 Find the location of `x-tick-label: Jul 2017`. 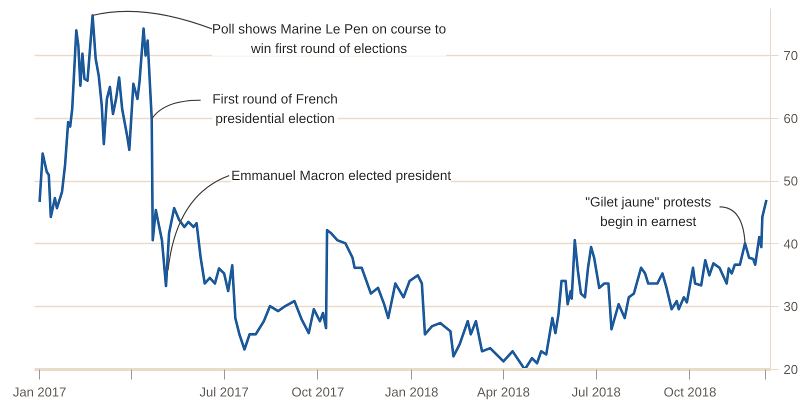

x-tick-label: Jul 2017 is located at coordinates (224, 392).